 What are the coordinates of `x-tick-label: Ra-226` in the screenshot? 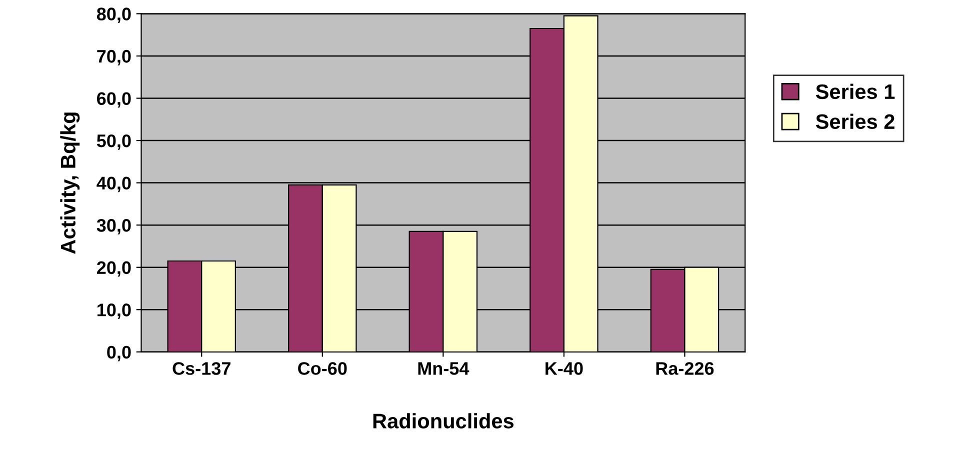 It's located at (685, 368).